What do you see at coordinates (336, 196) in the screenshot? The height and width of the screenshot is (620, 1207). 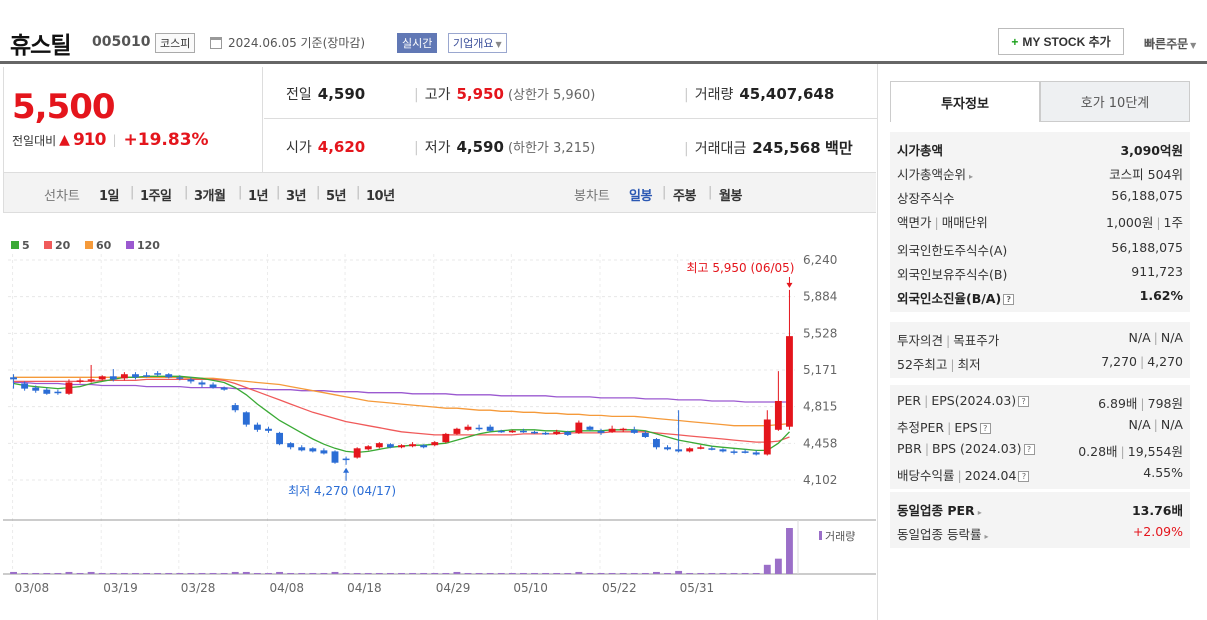 I see `period-5y: 5년` at bounding box center [336, 196].